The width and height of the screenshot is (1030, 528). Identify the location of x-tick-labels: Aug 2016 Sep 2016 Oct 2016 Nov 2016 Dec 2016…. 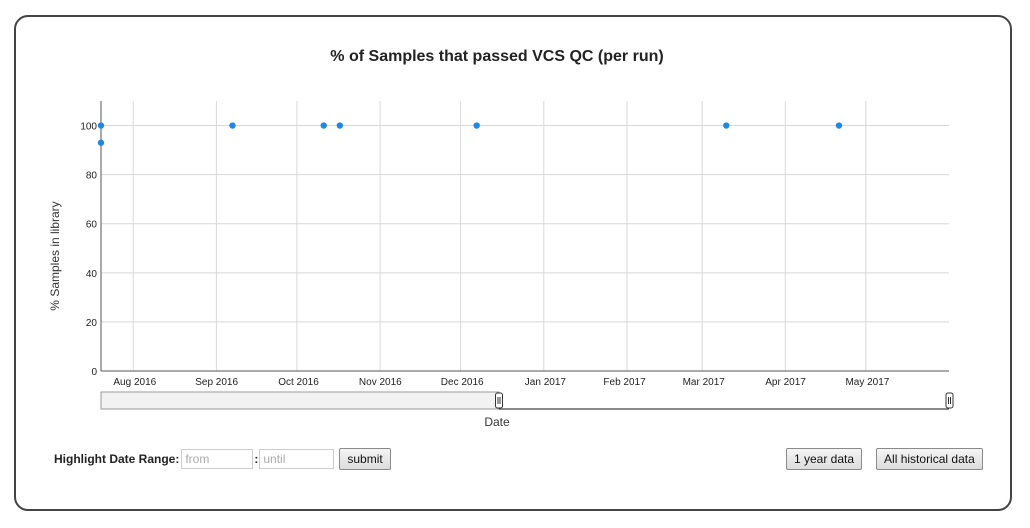
(501, 382).